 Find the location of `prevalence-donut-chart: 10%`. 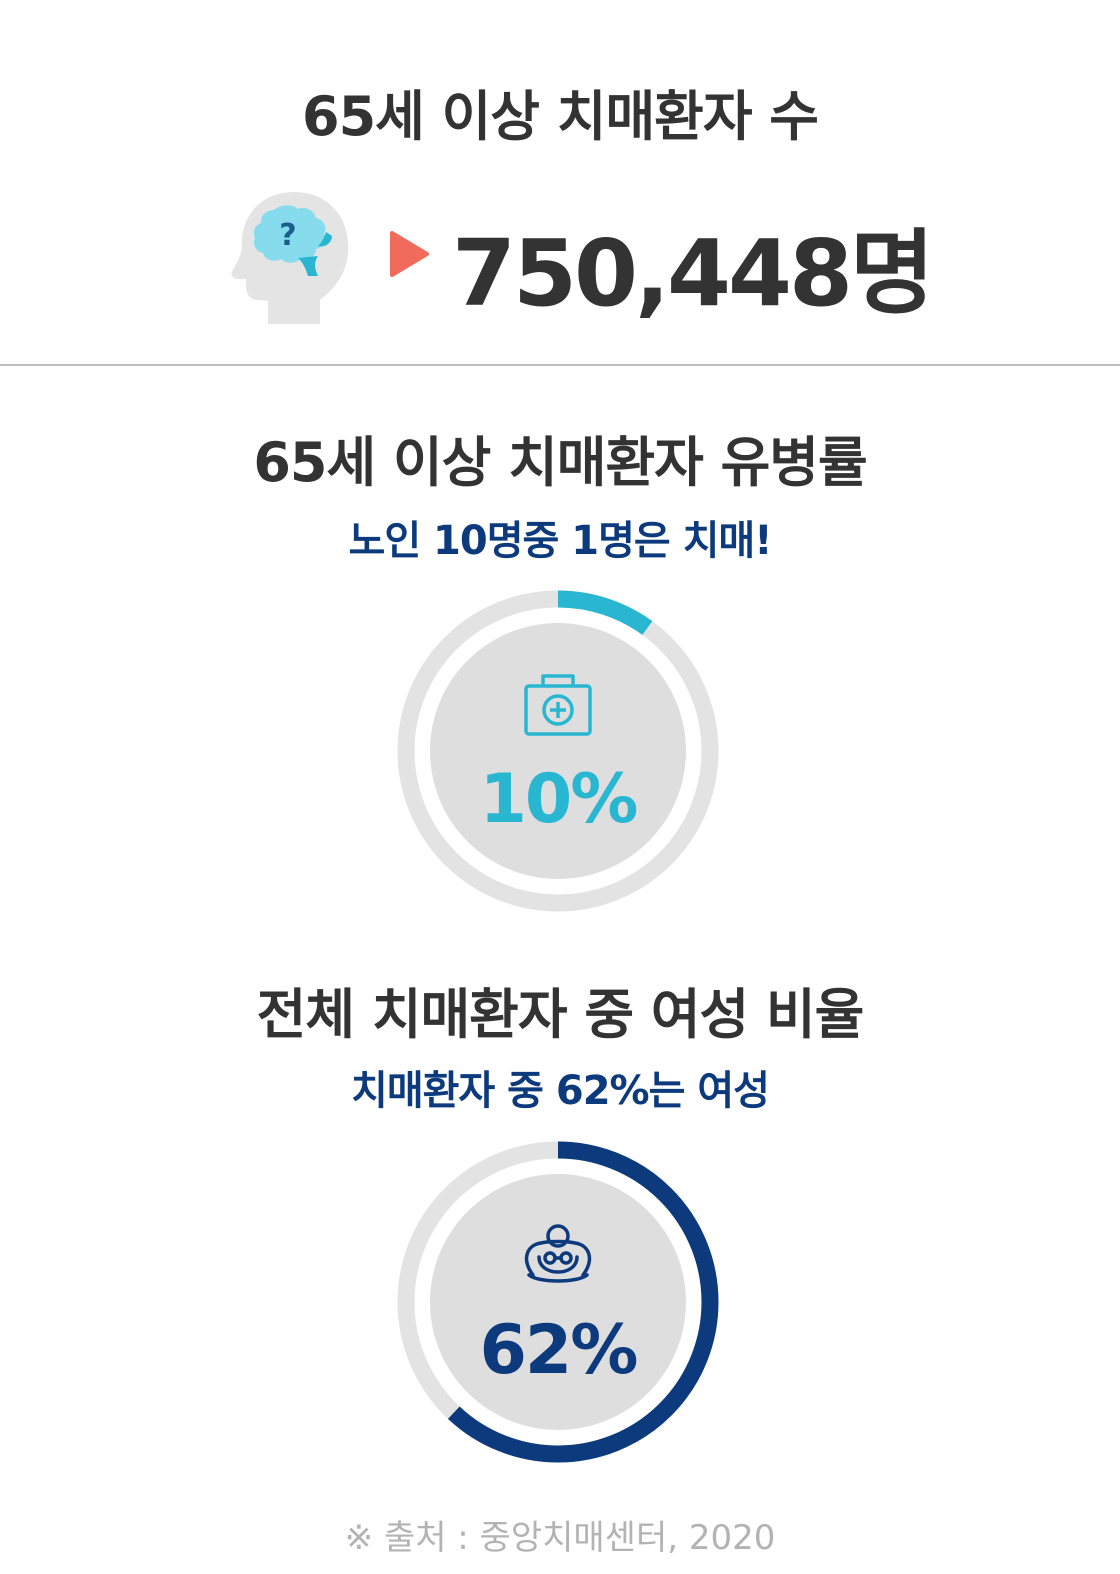

prevalence-donut-chart: 10% is located at coordinates (558, 751).